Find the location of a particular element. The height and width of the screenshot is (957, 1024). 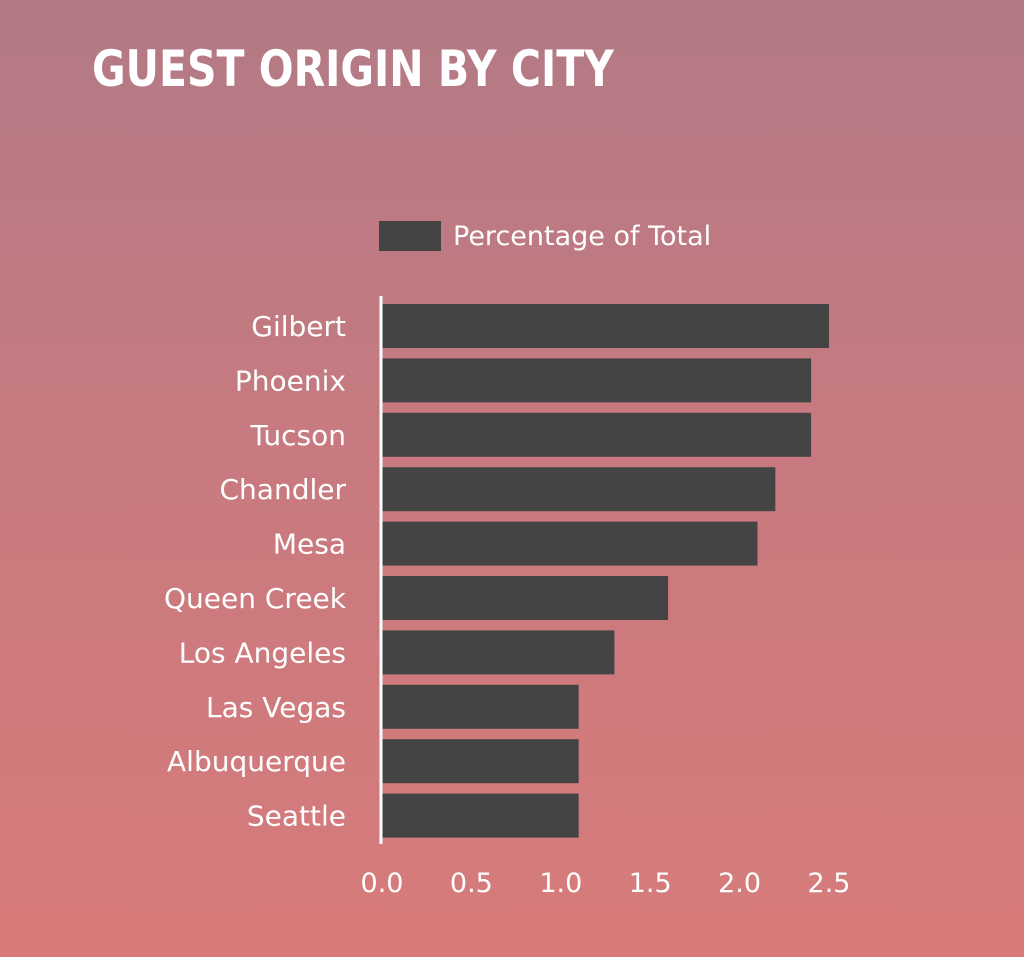

x-tick-label: 1.0 is located at coordinates (560, 883).